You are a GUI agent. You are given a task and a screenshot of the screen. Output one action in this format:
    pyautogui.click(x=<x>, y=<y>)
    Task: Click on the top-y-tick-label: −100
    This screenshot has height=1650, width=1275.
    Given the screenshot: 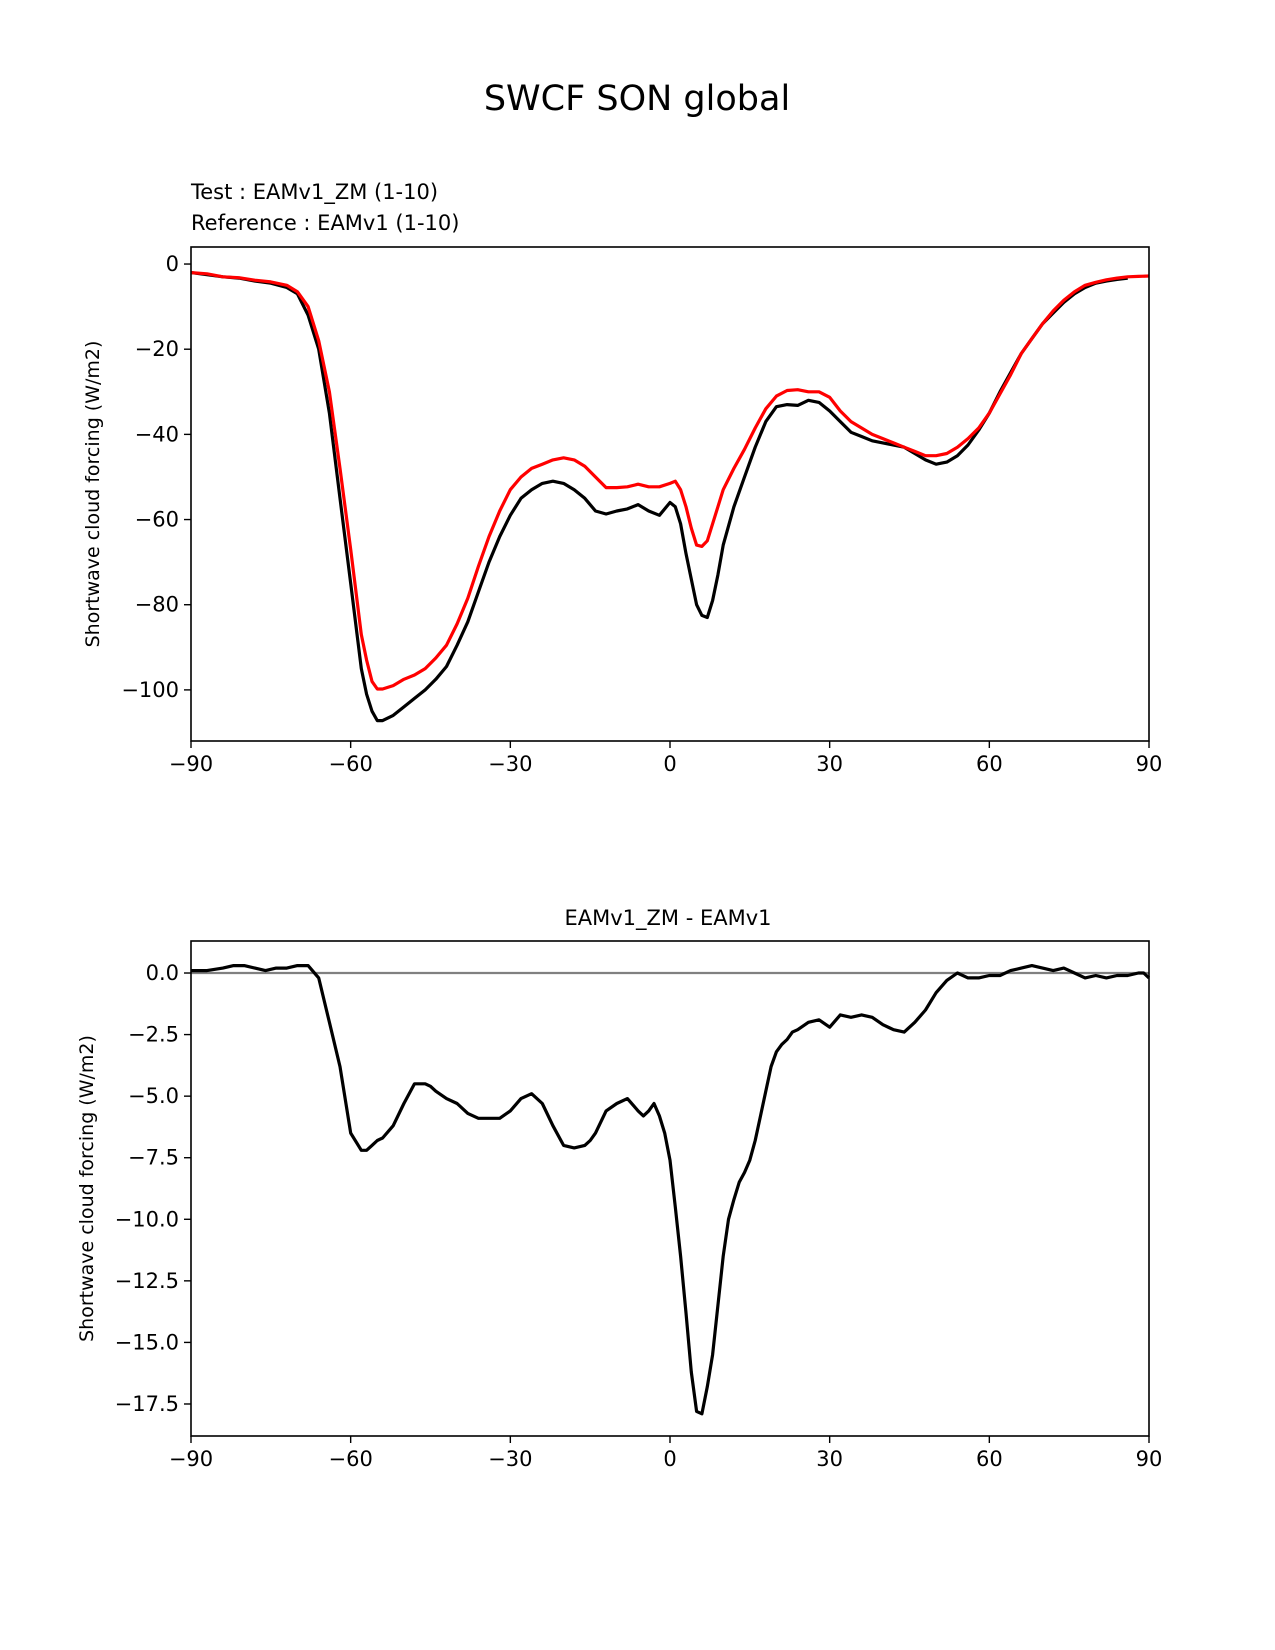 What is the action you would take?
    pyautogui.click(x=150, y=690)
    